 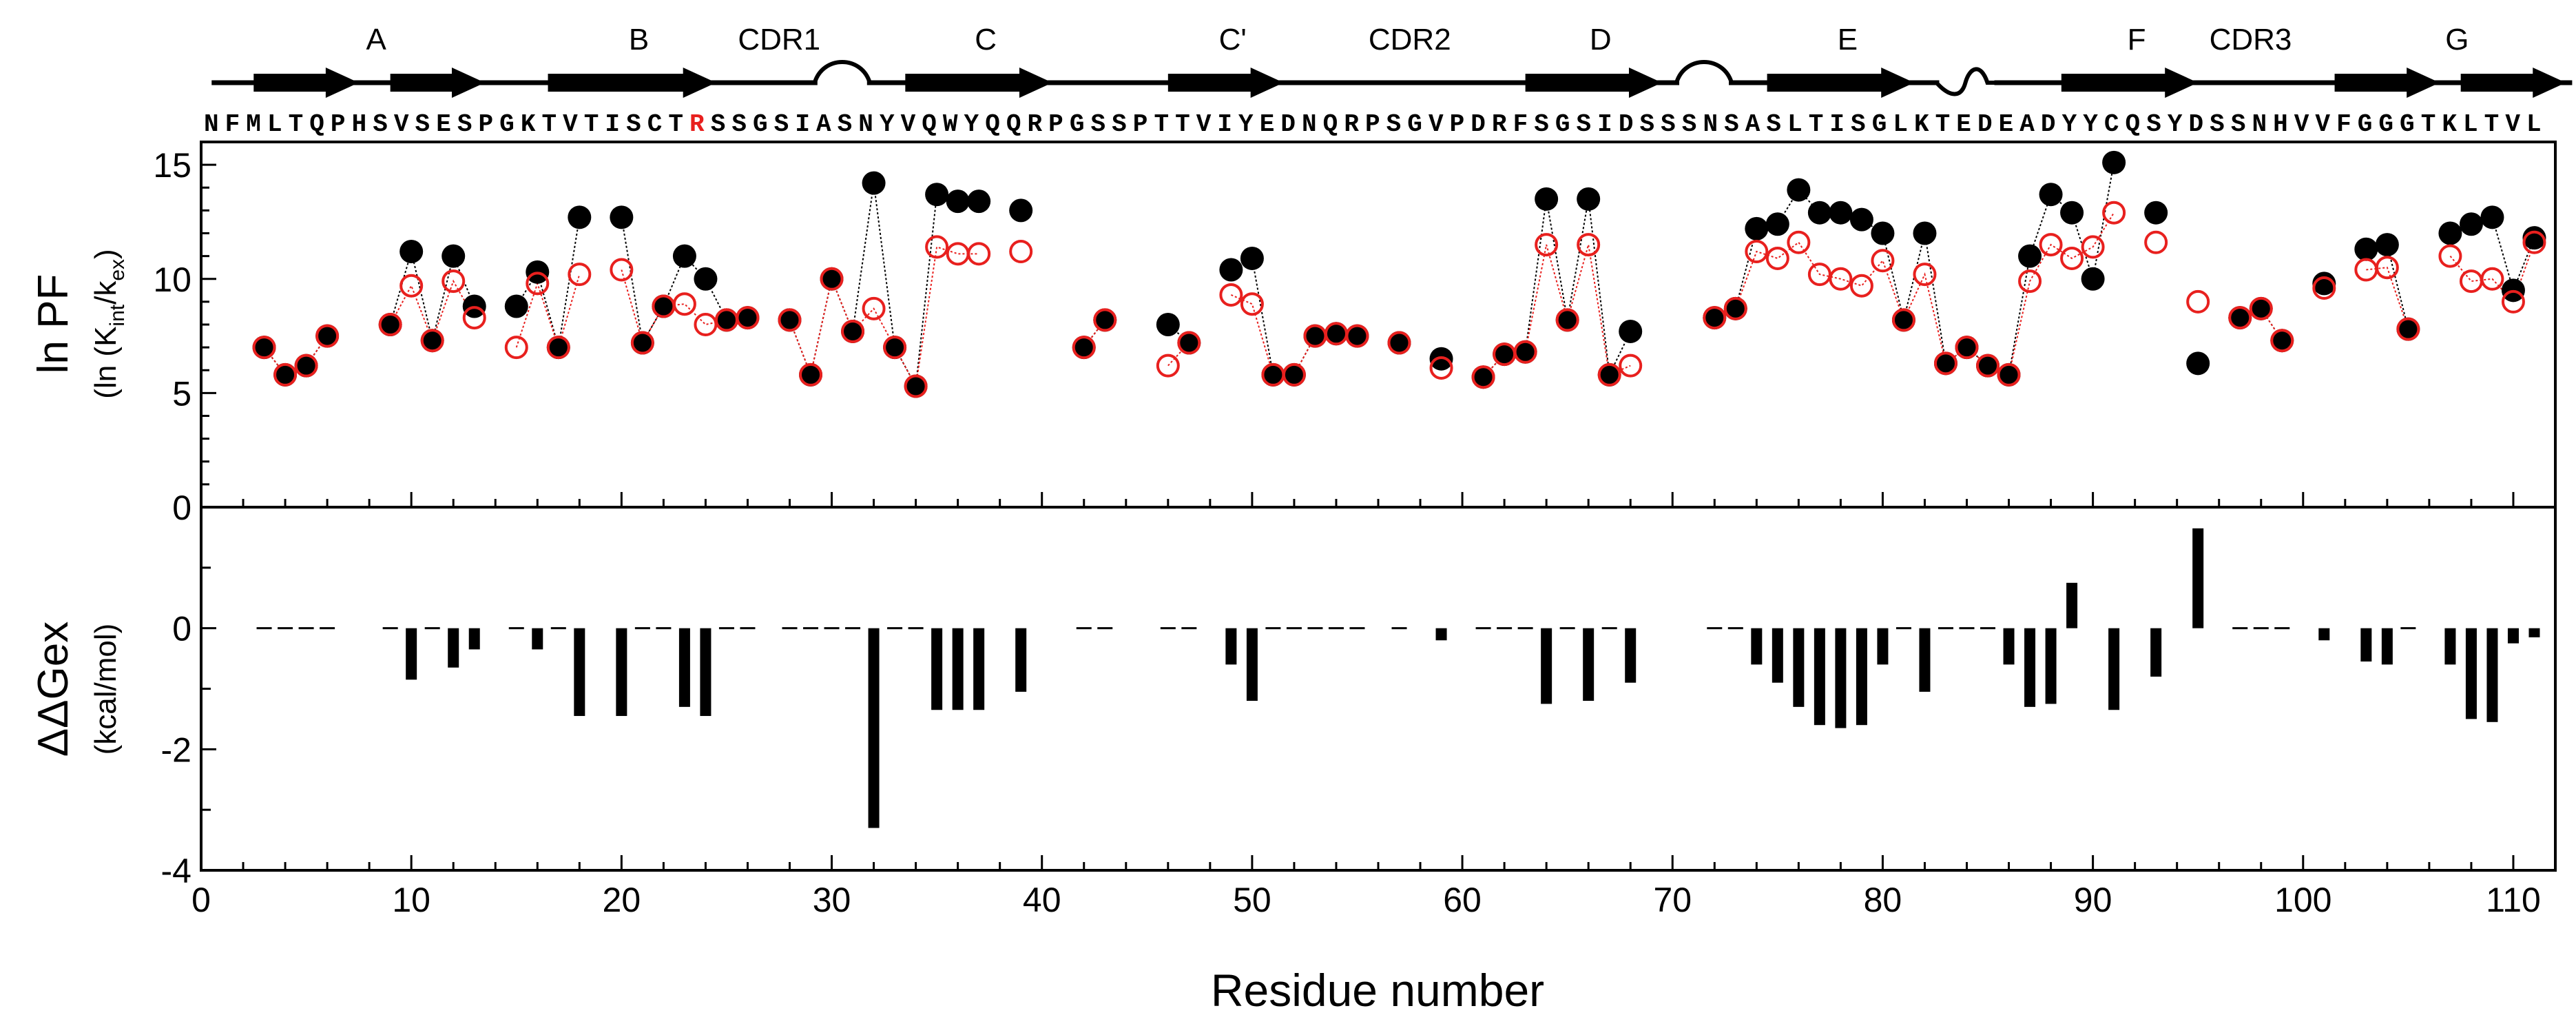 What do you see at coordinates (53, 324) in the screenshot?
I see `top-ylabel: ln PF` at bounding box center [53, 324].